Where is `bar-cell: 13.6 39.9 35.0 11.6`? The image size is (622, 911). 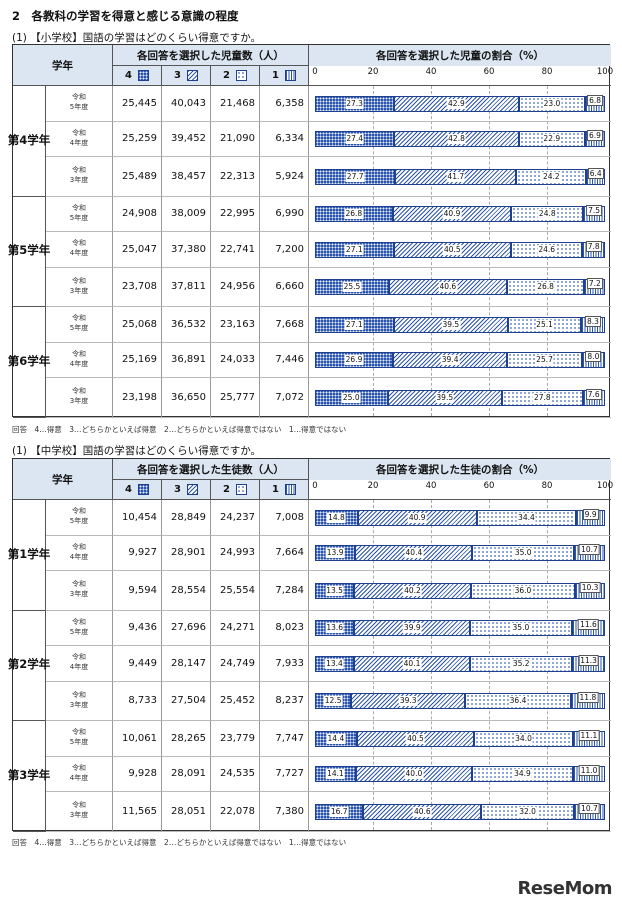
bar-cell: 13.6 39.9 35.0 11.6 is located at coordinates (460, 628).